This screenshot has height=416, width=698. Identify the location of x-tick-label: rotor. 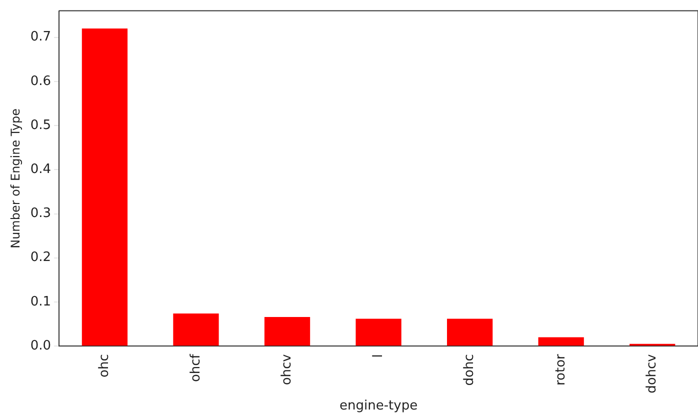
(560, 369).